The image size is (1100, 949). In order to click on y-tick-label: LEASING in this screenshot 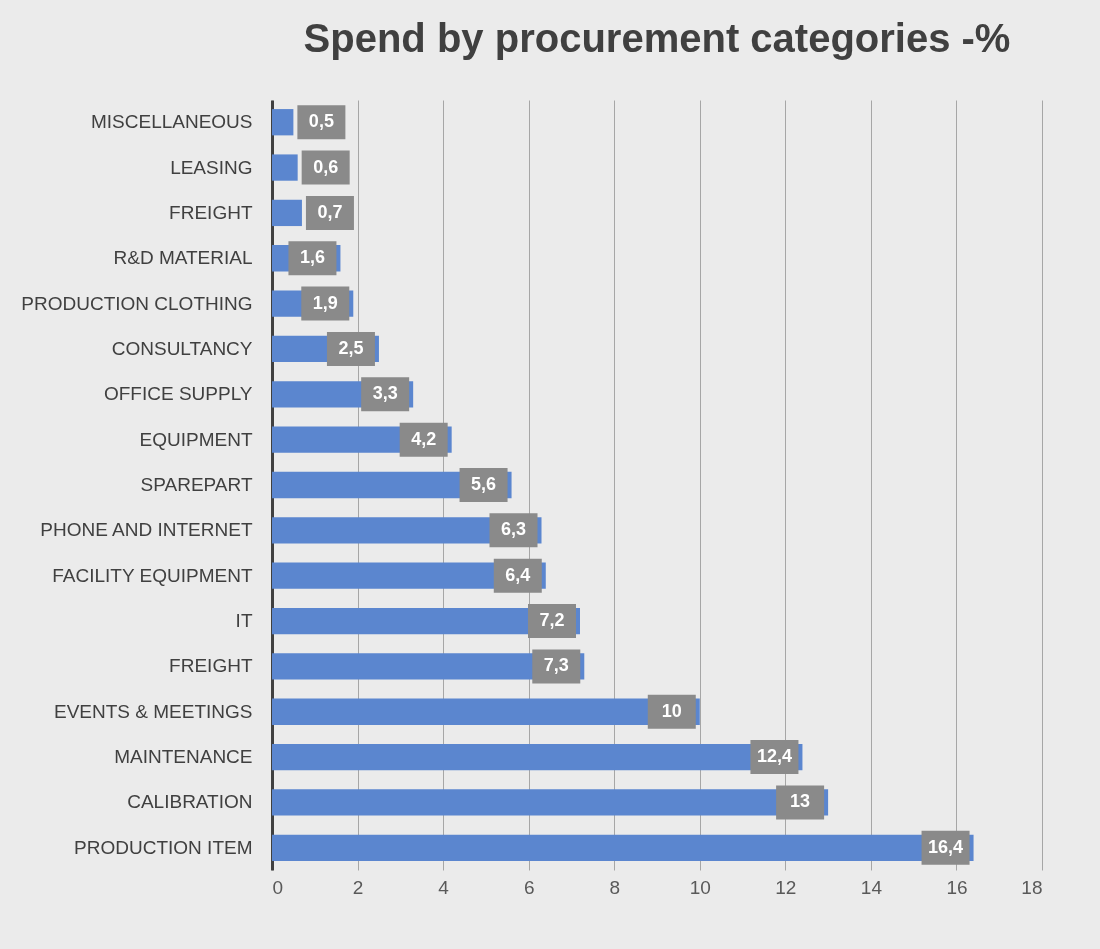, I will do `click(211, 167)`.